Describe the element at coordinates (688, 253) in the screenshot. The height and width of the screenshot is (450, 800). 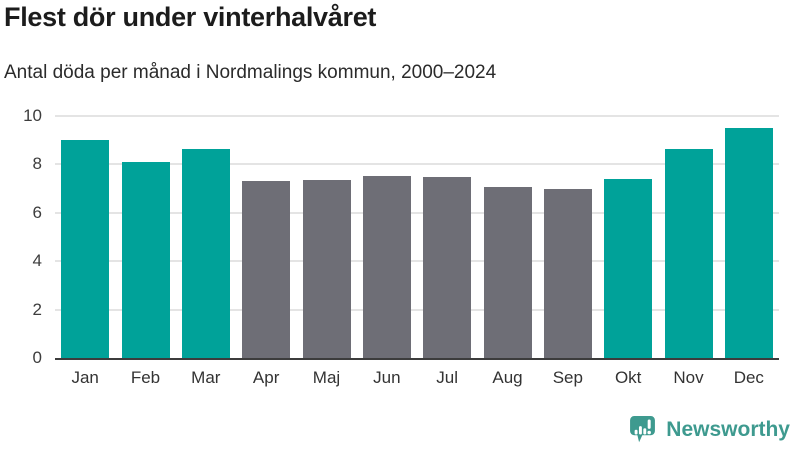
I see `bar-nov` at that location.